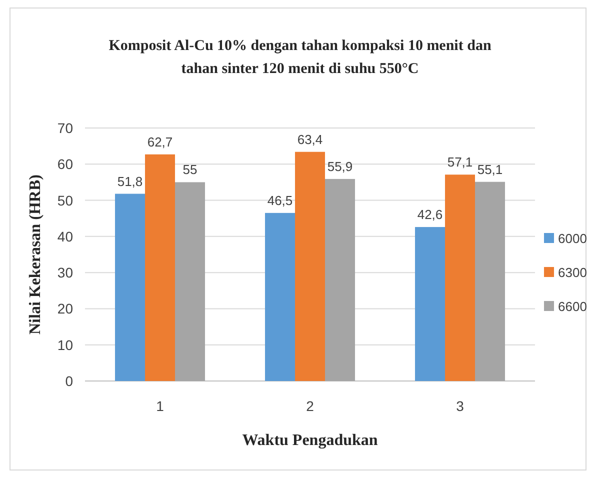  Describe the element at coordinates (190, 170) in the screenshot. I see `data-label: 55` at that location.